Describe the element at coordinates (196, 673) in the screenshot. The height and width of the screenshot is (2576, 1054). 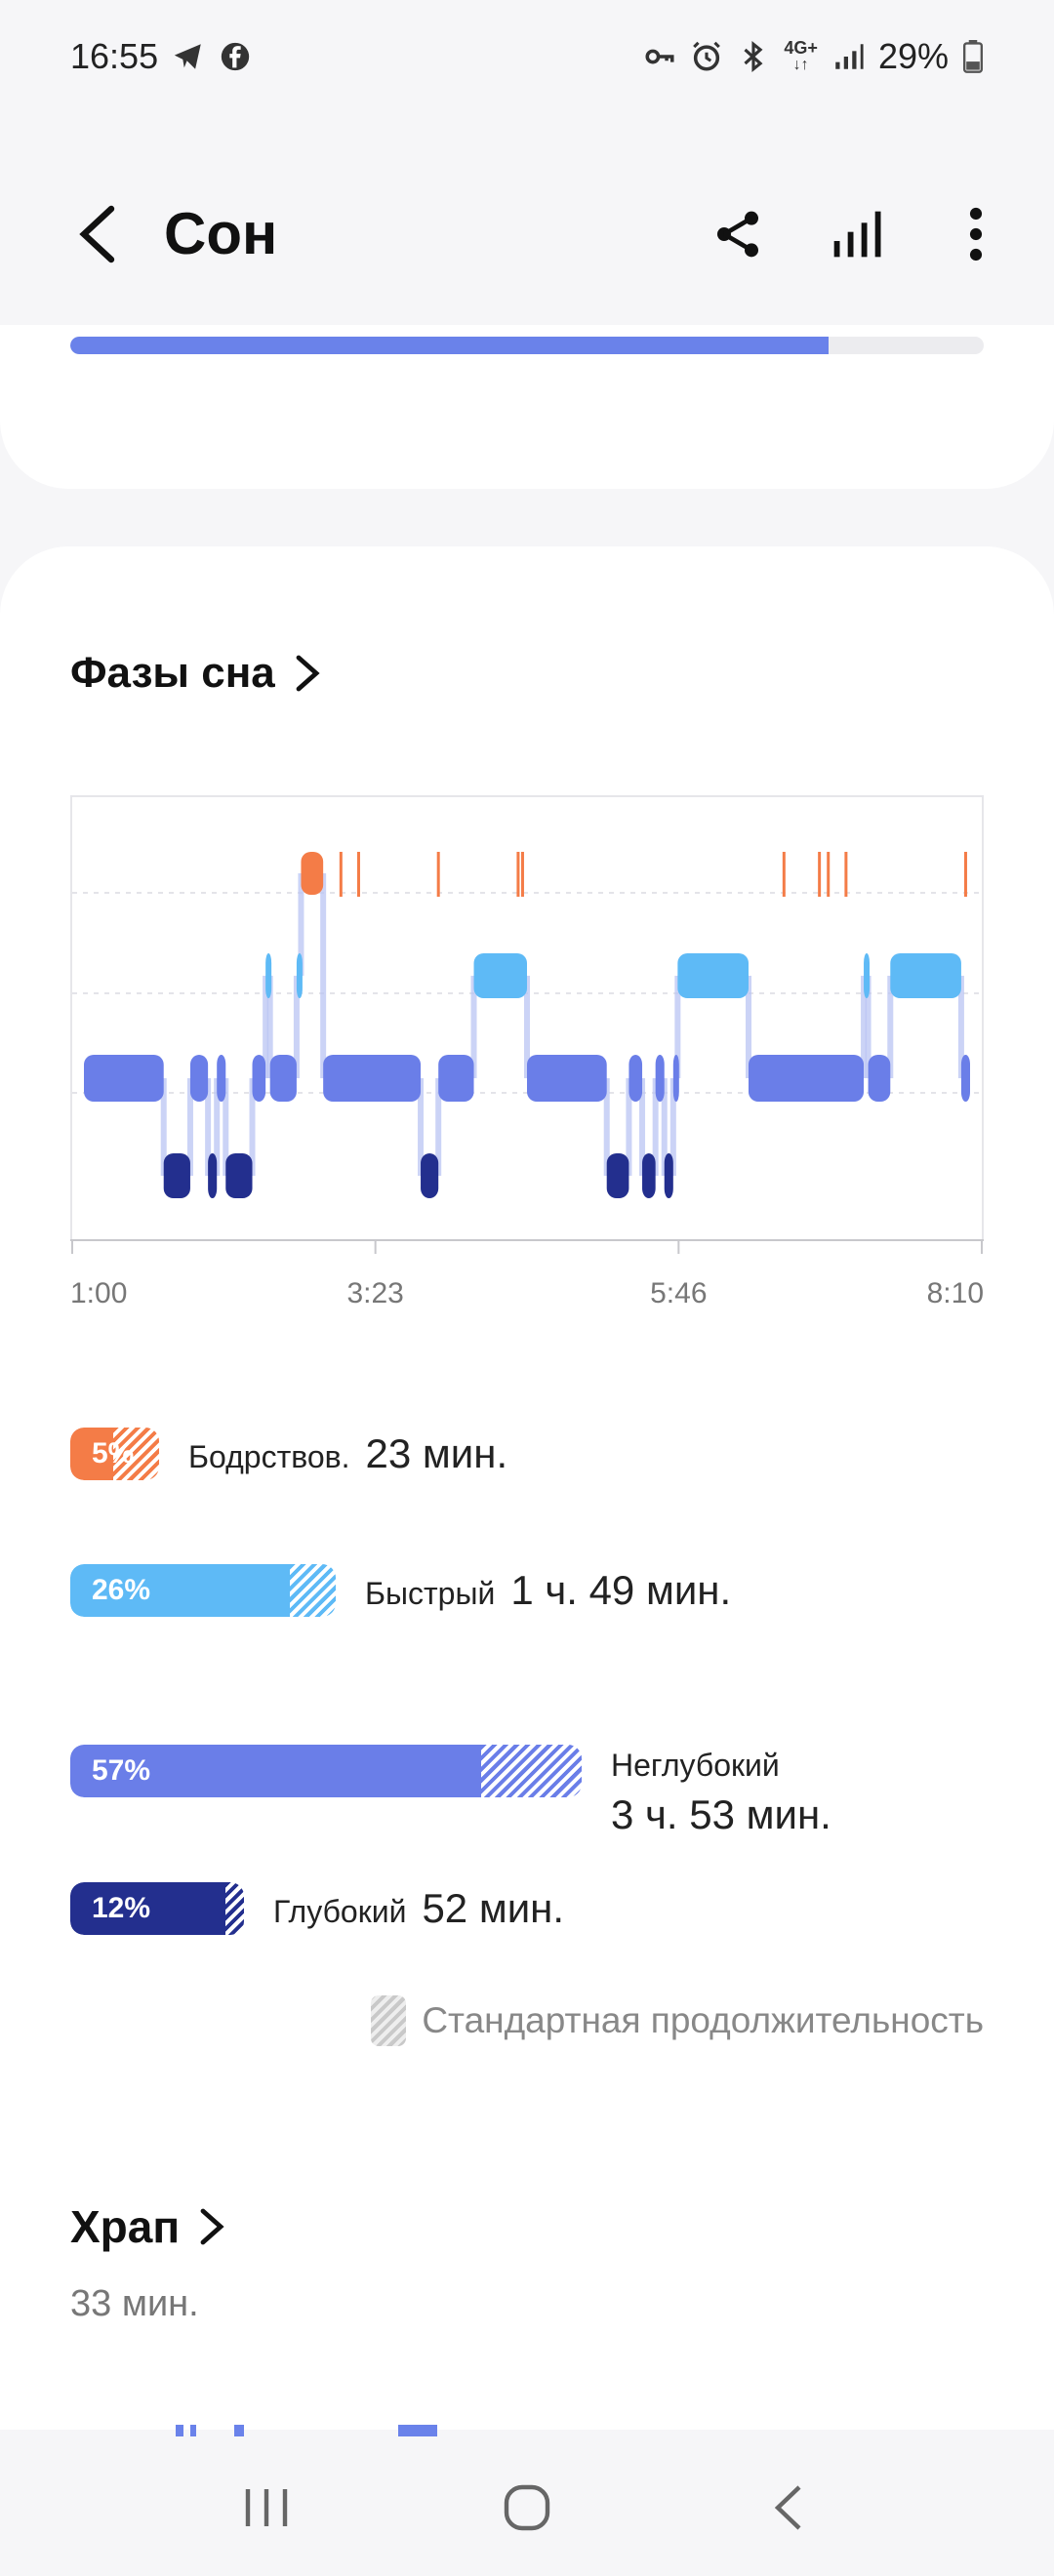
I see `sleep-stages-header: Фазы сна` at that location.